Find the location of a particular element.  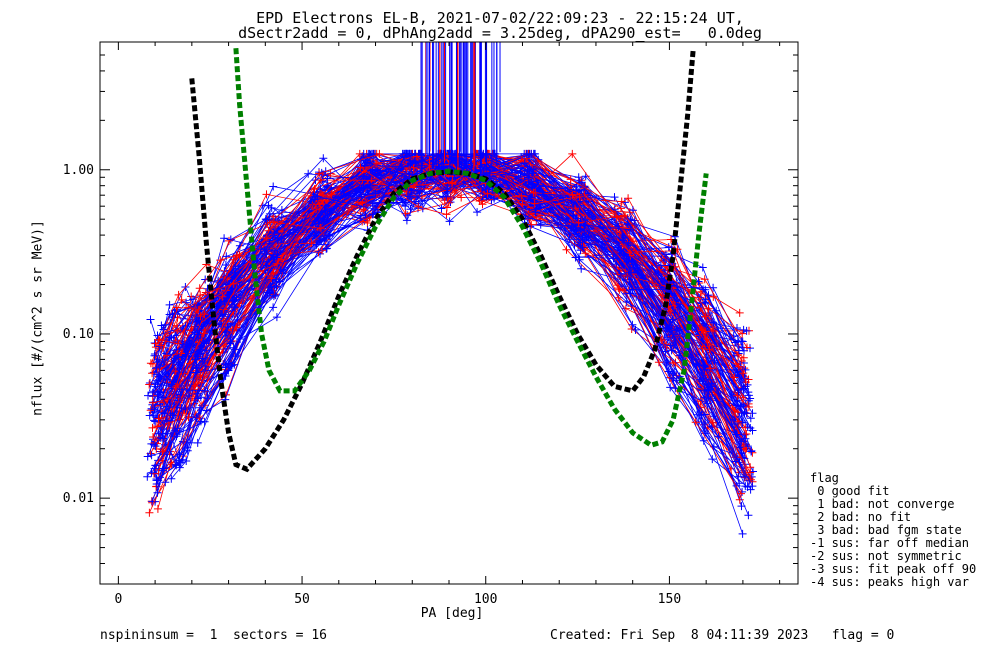

flag-legend-item: -1 sus: far off median is located at coordinates (889, 543).